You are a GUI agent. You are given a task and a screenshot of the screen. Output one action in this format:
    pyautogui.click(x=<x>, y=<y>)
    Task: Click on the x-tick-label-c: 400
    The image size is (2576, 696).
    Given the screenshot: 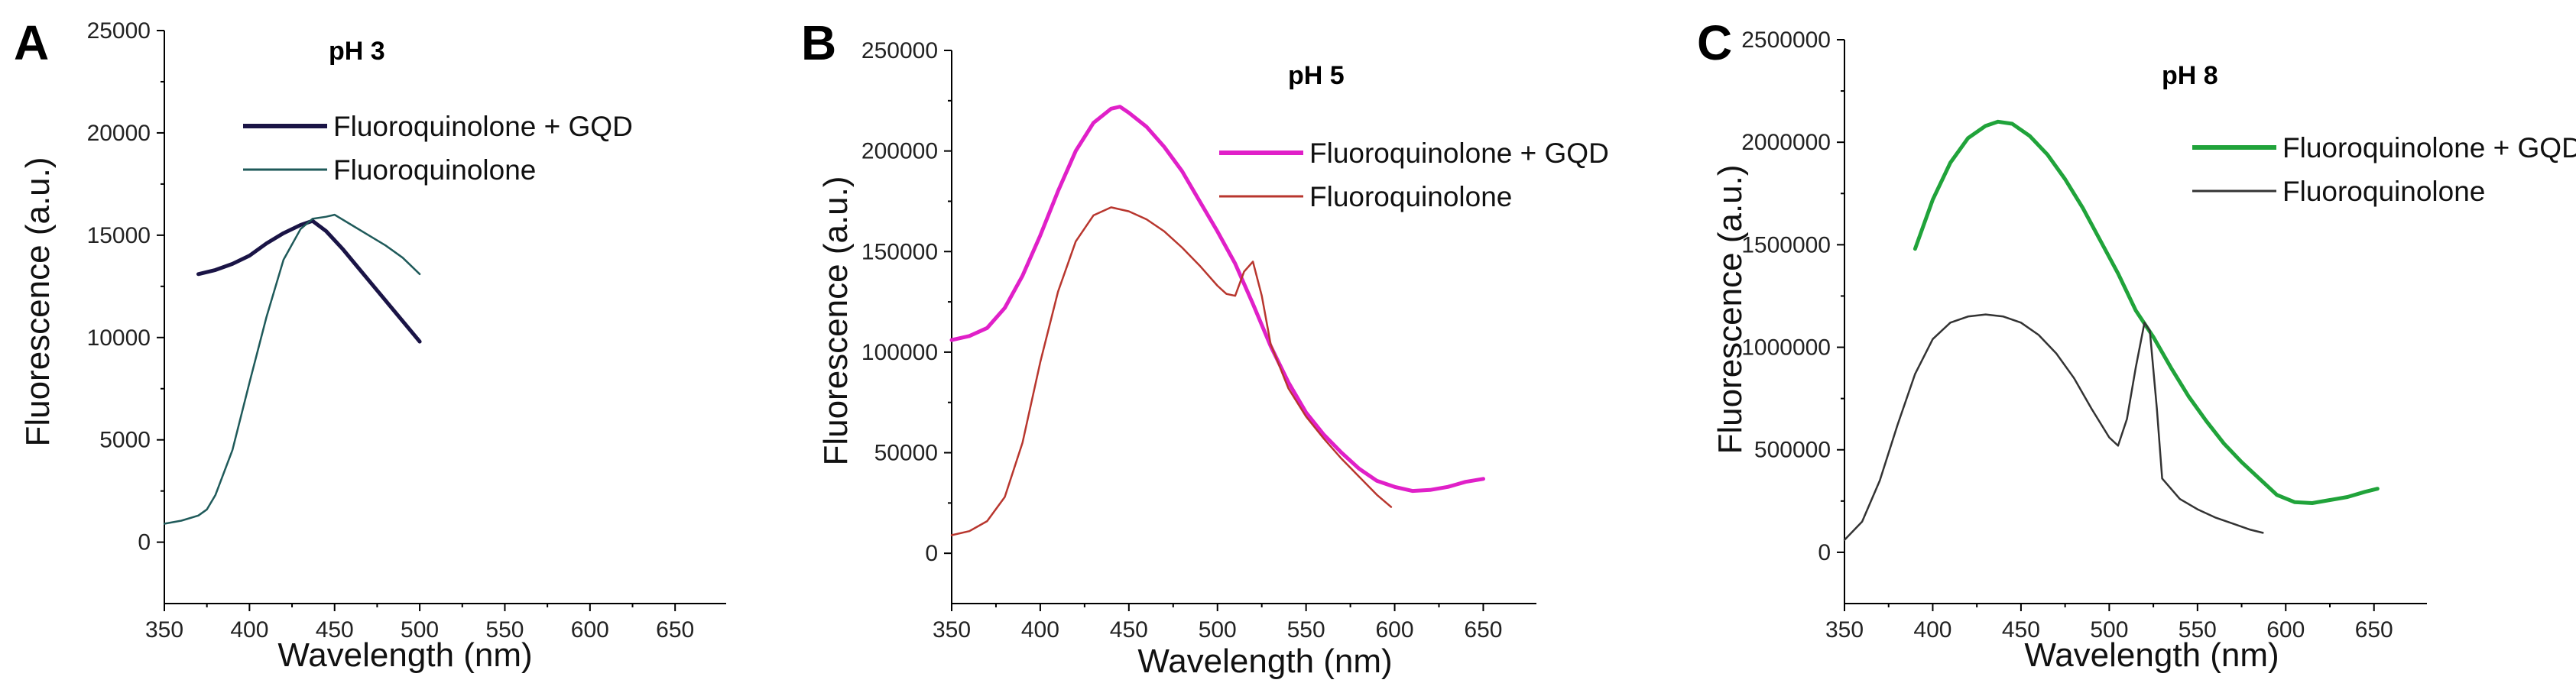 What is the action you would take?
    pyautogui.click(x=1932, y=630)
    